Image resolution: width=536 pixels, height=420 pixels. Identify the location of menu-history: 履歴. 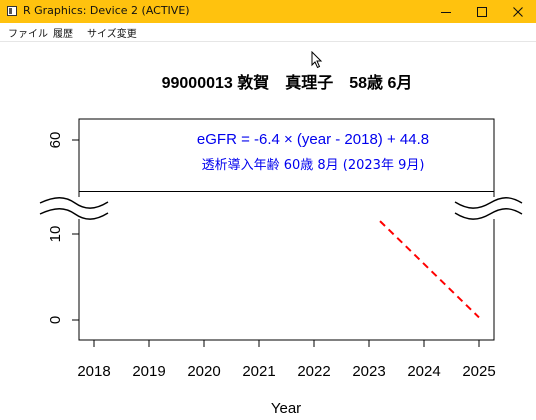
(63, 34).